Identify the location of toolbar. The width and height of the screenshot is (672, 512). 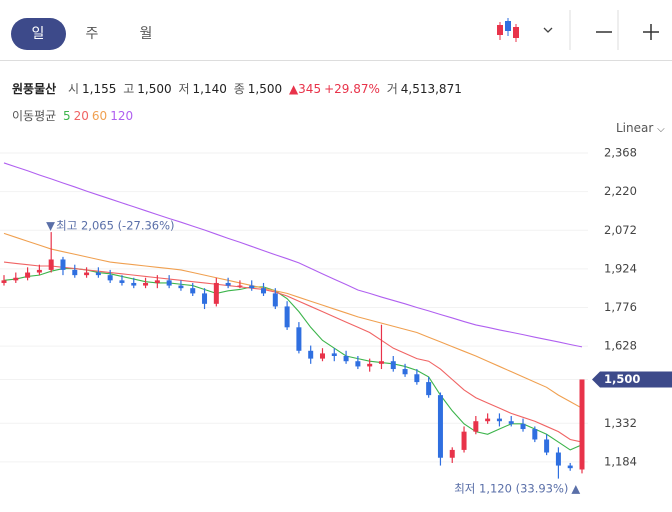
(578, 30).